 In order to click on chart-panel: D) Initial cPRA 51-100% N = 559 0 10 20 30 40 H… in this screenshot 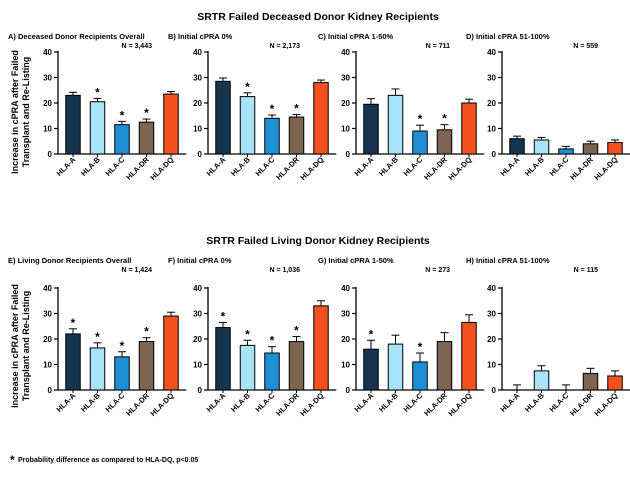, I will do `click(548, 107)`.